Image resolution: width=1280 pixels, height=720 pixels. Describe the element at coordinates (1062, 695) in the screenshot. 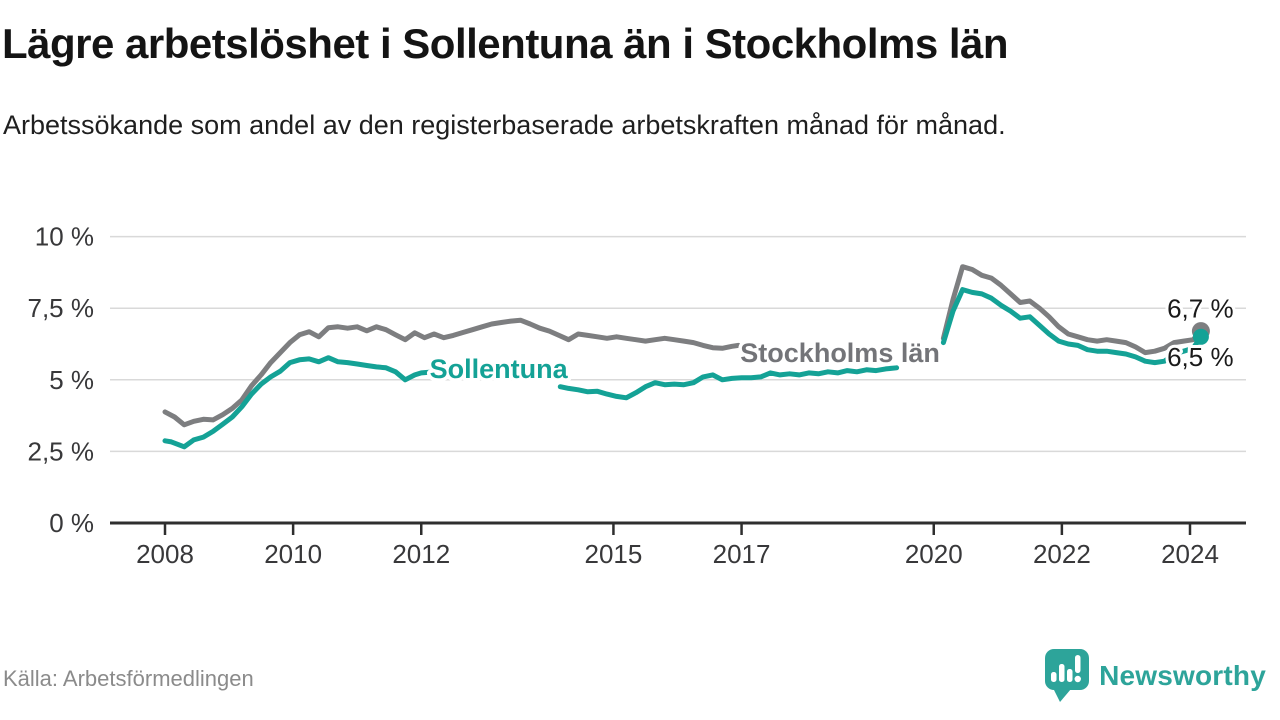

I see `logo-bubble-tail` at that location.